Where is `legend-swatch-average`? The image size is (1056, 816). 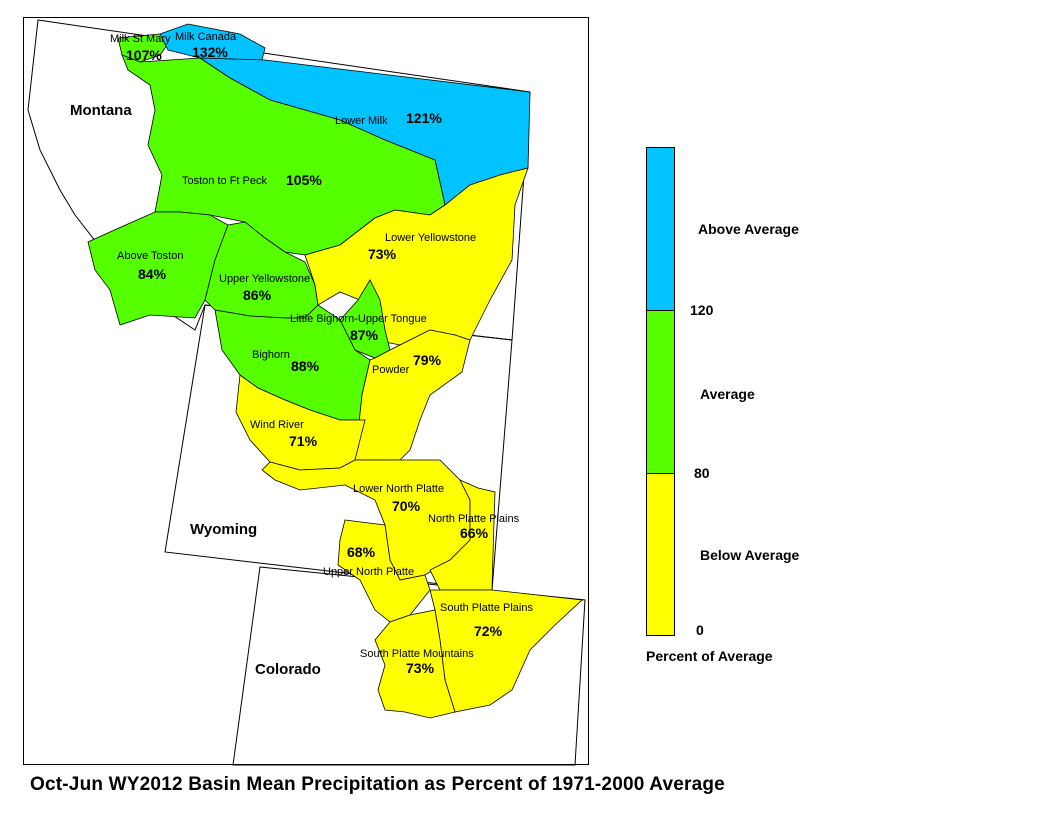 legend-swatch-average is located at coordinates (660, 392).